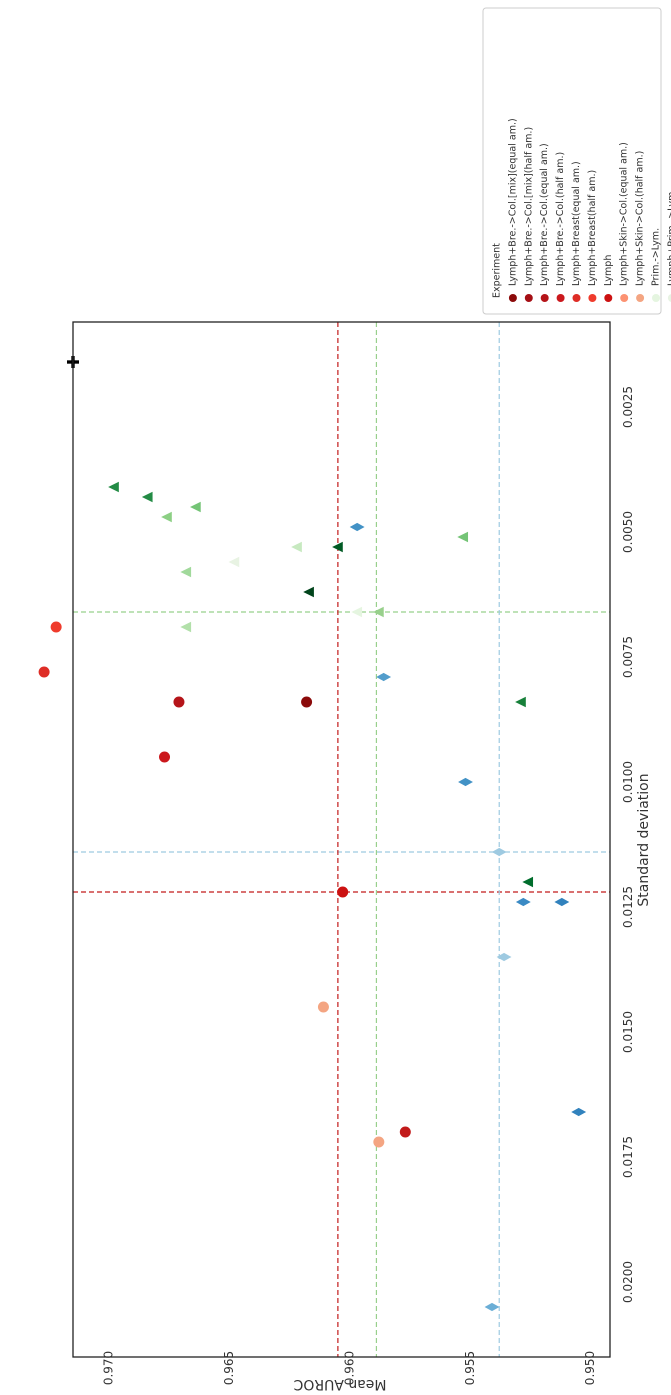  I want to click on legend-label: Lymph+Skin->Col.(equal am.), so click(624, 214).